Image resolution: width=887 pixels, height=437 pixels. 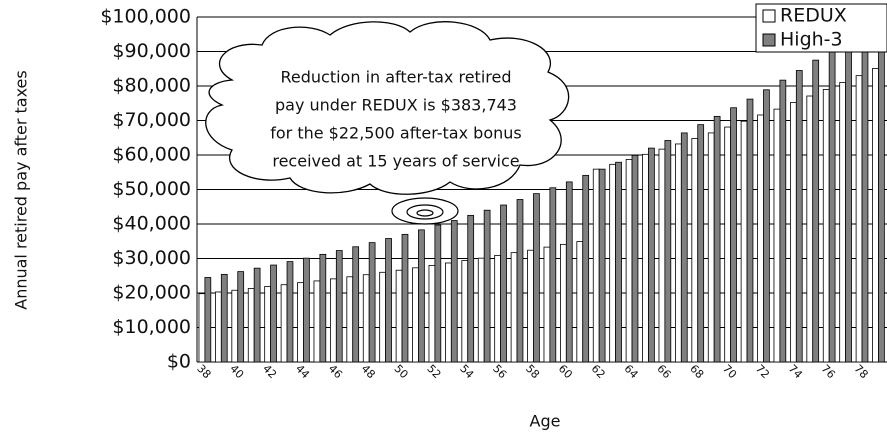 What do you see at coordinates (565, 371) in the screenshot?
I see `x-tick-label: 60` at bounding box center [565, 371].